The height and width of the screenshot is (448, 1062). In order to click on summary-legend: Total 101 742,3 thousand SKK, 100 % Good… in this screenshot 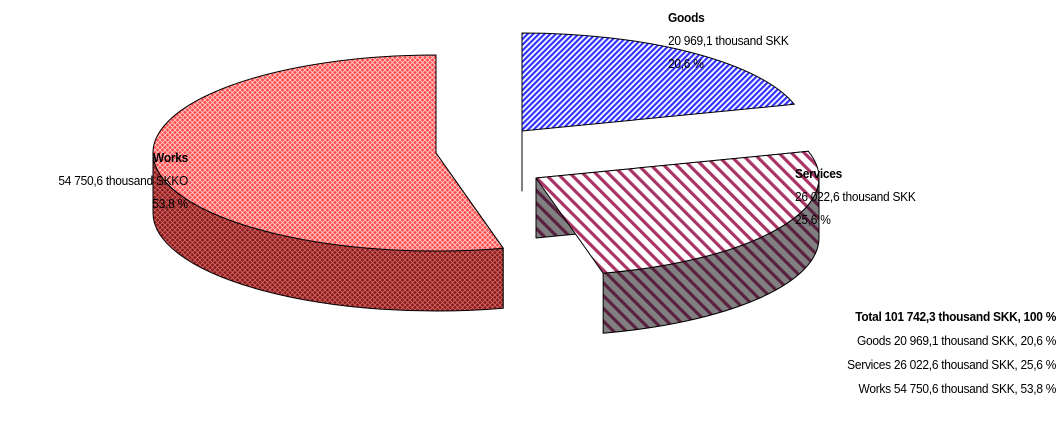, I will do `click(951, 353)`.